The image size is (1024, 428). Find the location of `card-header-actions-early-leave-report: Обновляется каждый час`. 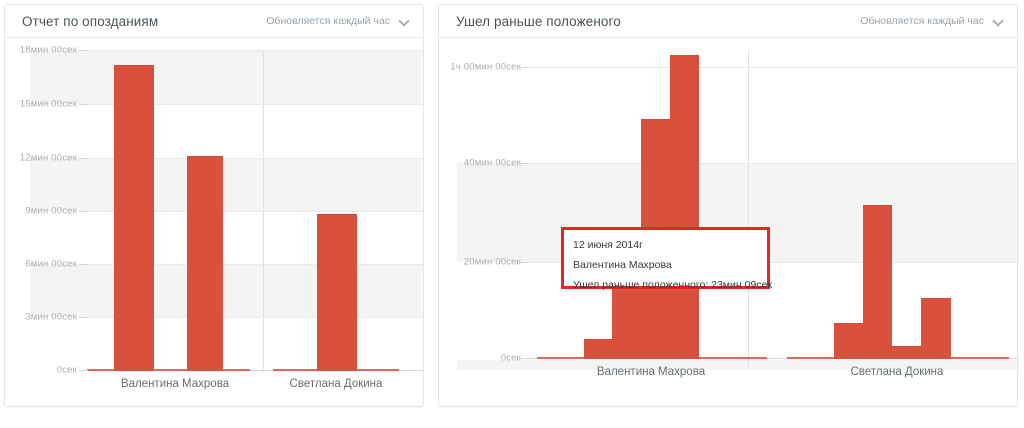

card-header-actions-early-leave-report: Обновляется каждый час is located at coordinates (932, 21).